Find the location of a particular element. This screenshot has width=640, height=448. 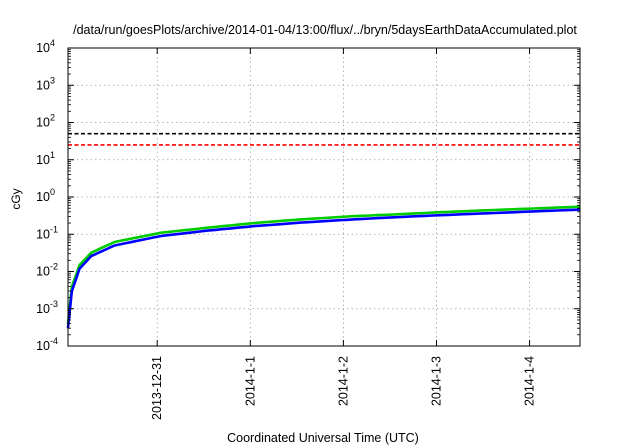

y-tick-exponent: 1 is located at coordinates (52, 155).